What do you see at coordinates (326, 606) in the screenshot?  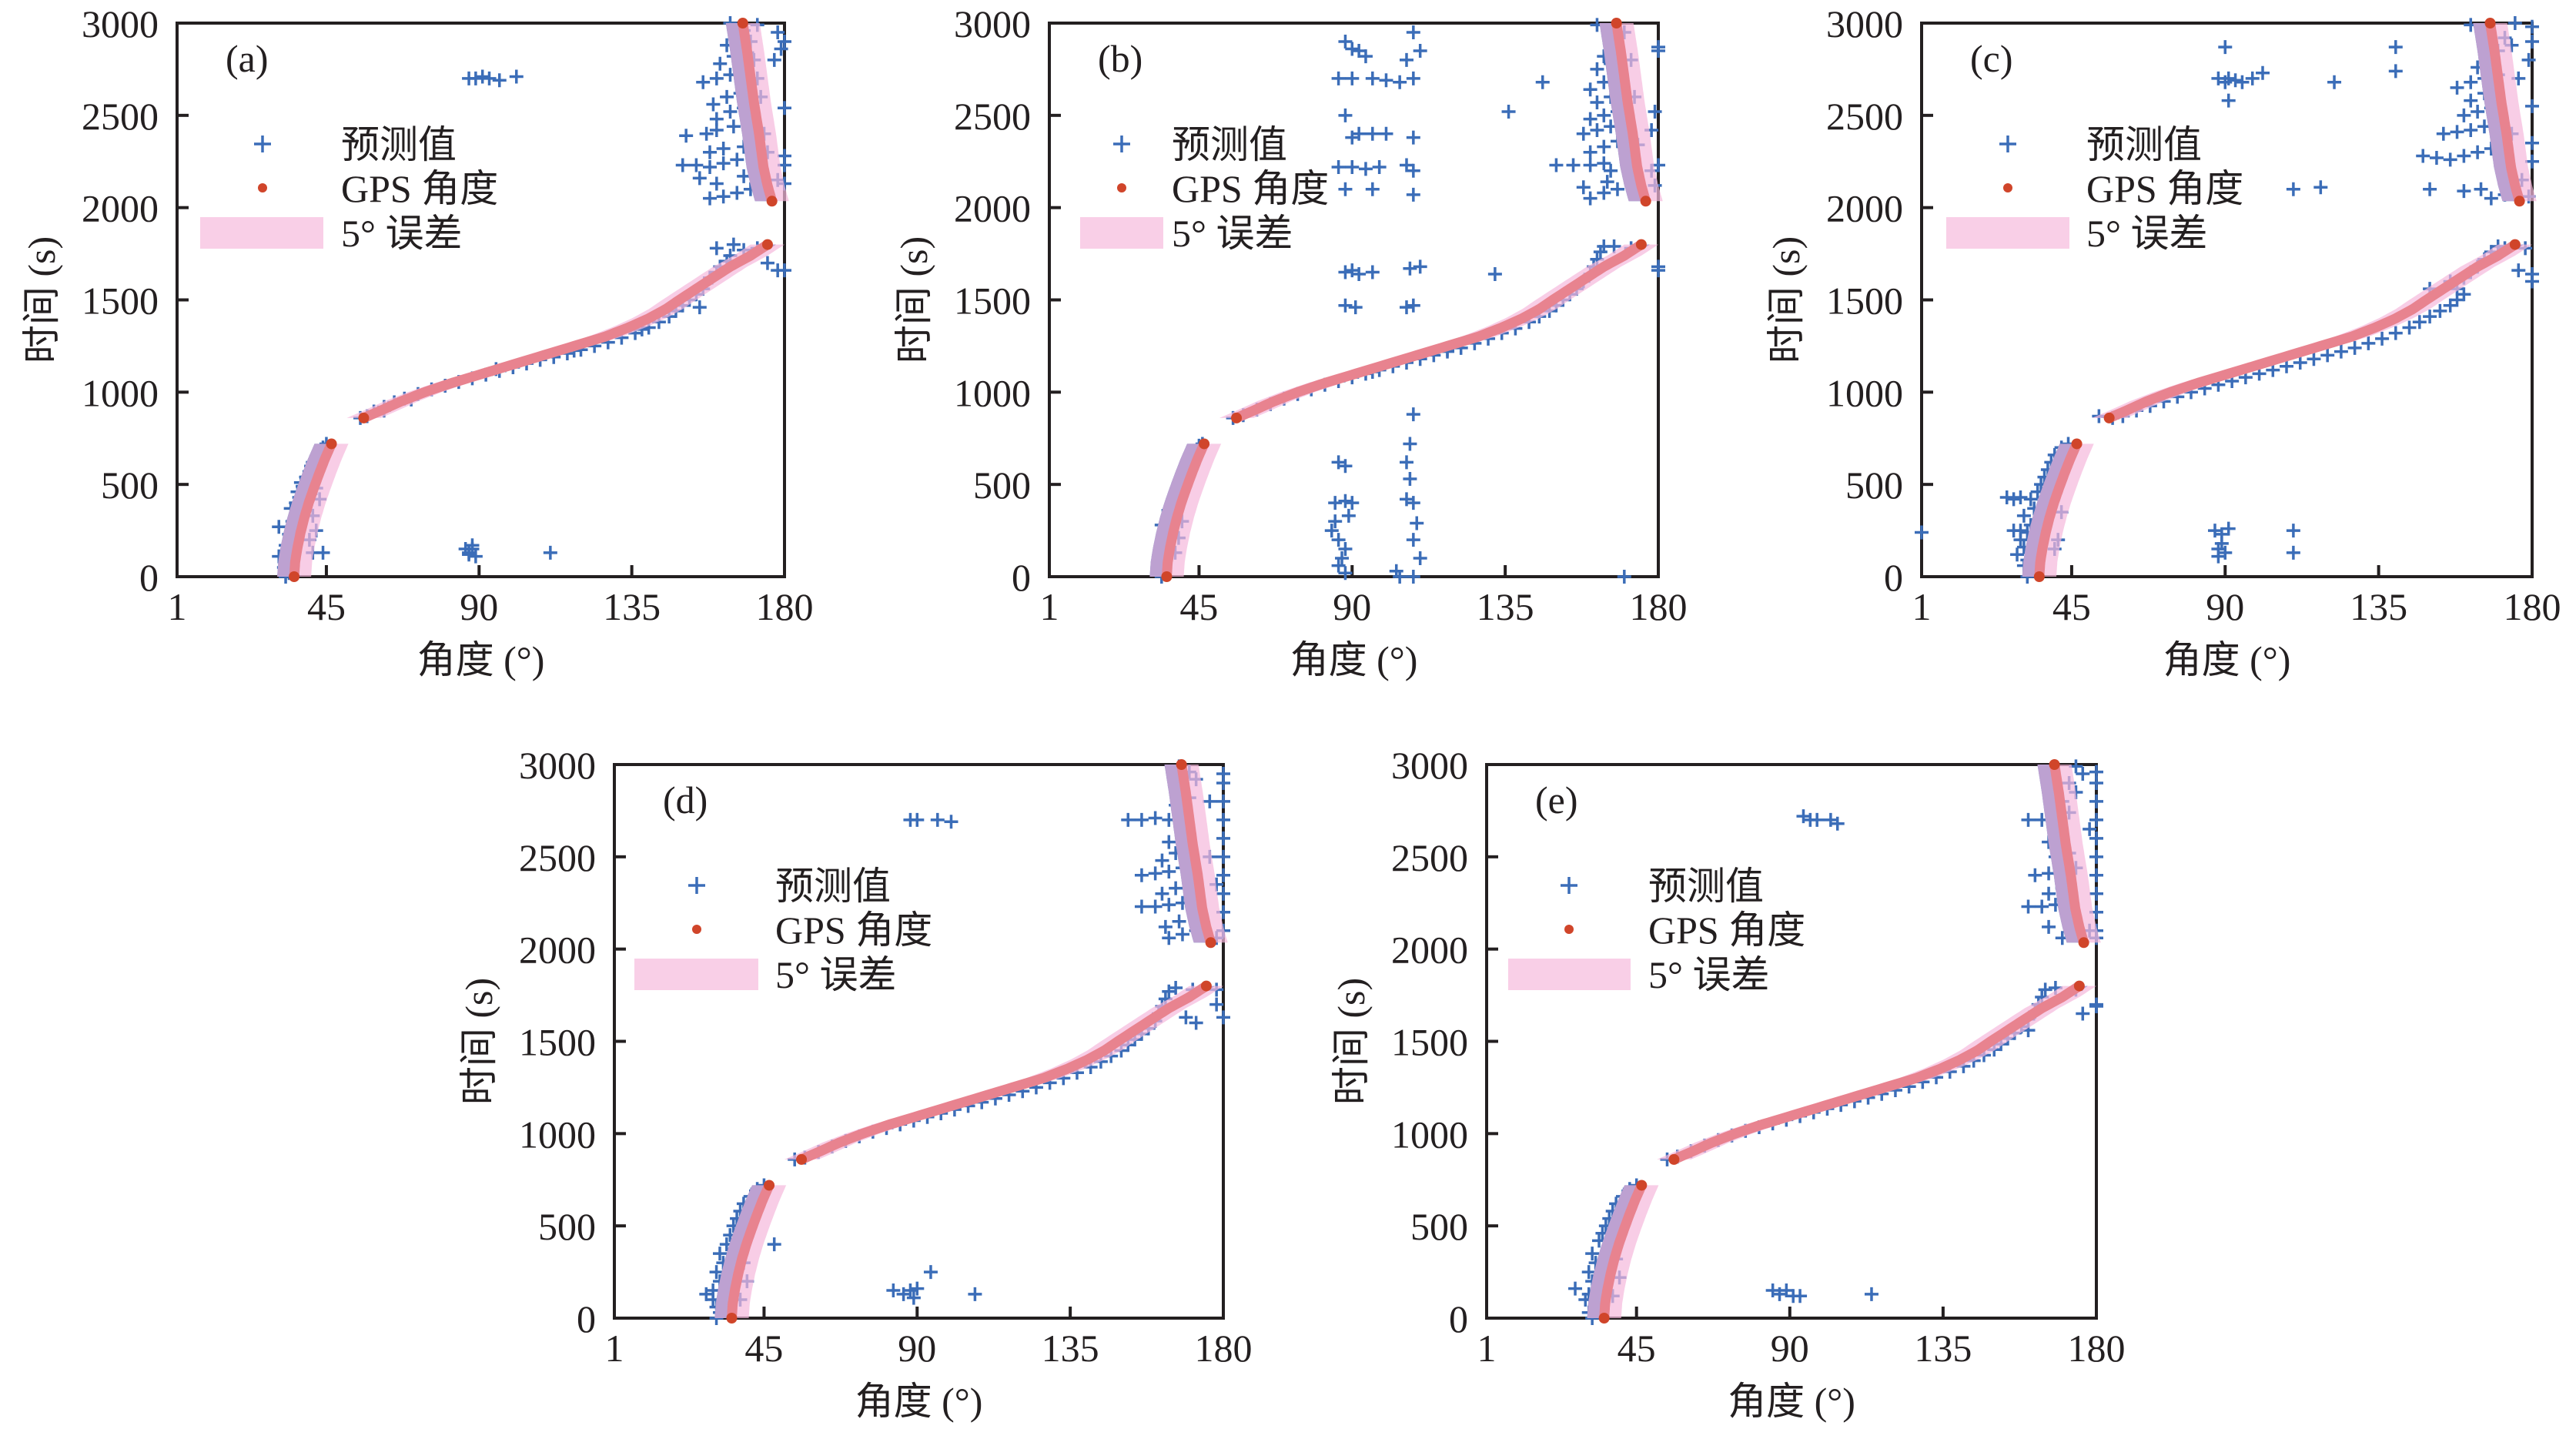 I see `x-tick-label: 45` at bounding box center [326, 606].